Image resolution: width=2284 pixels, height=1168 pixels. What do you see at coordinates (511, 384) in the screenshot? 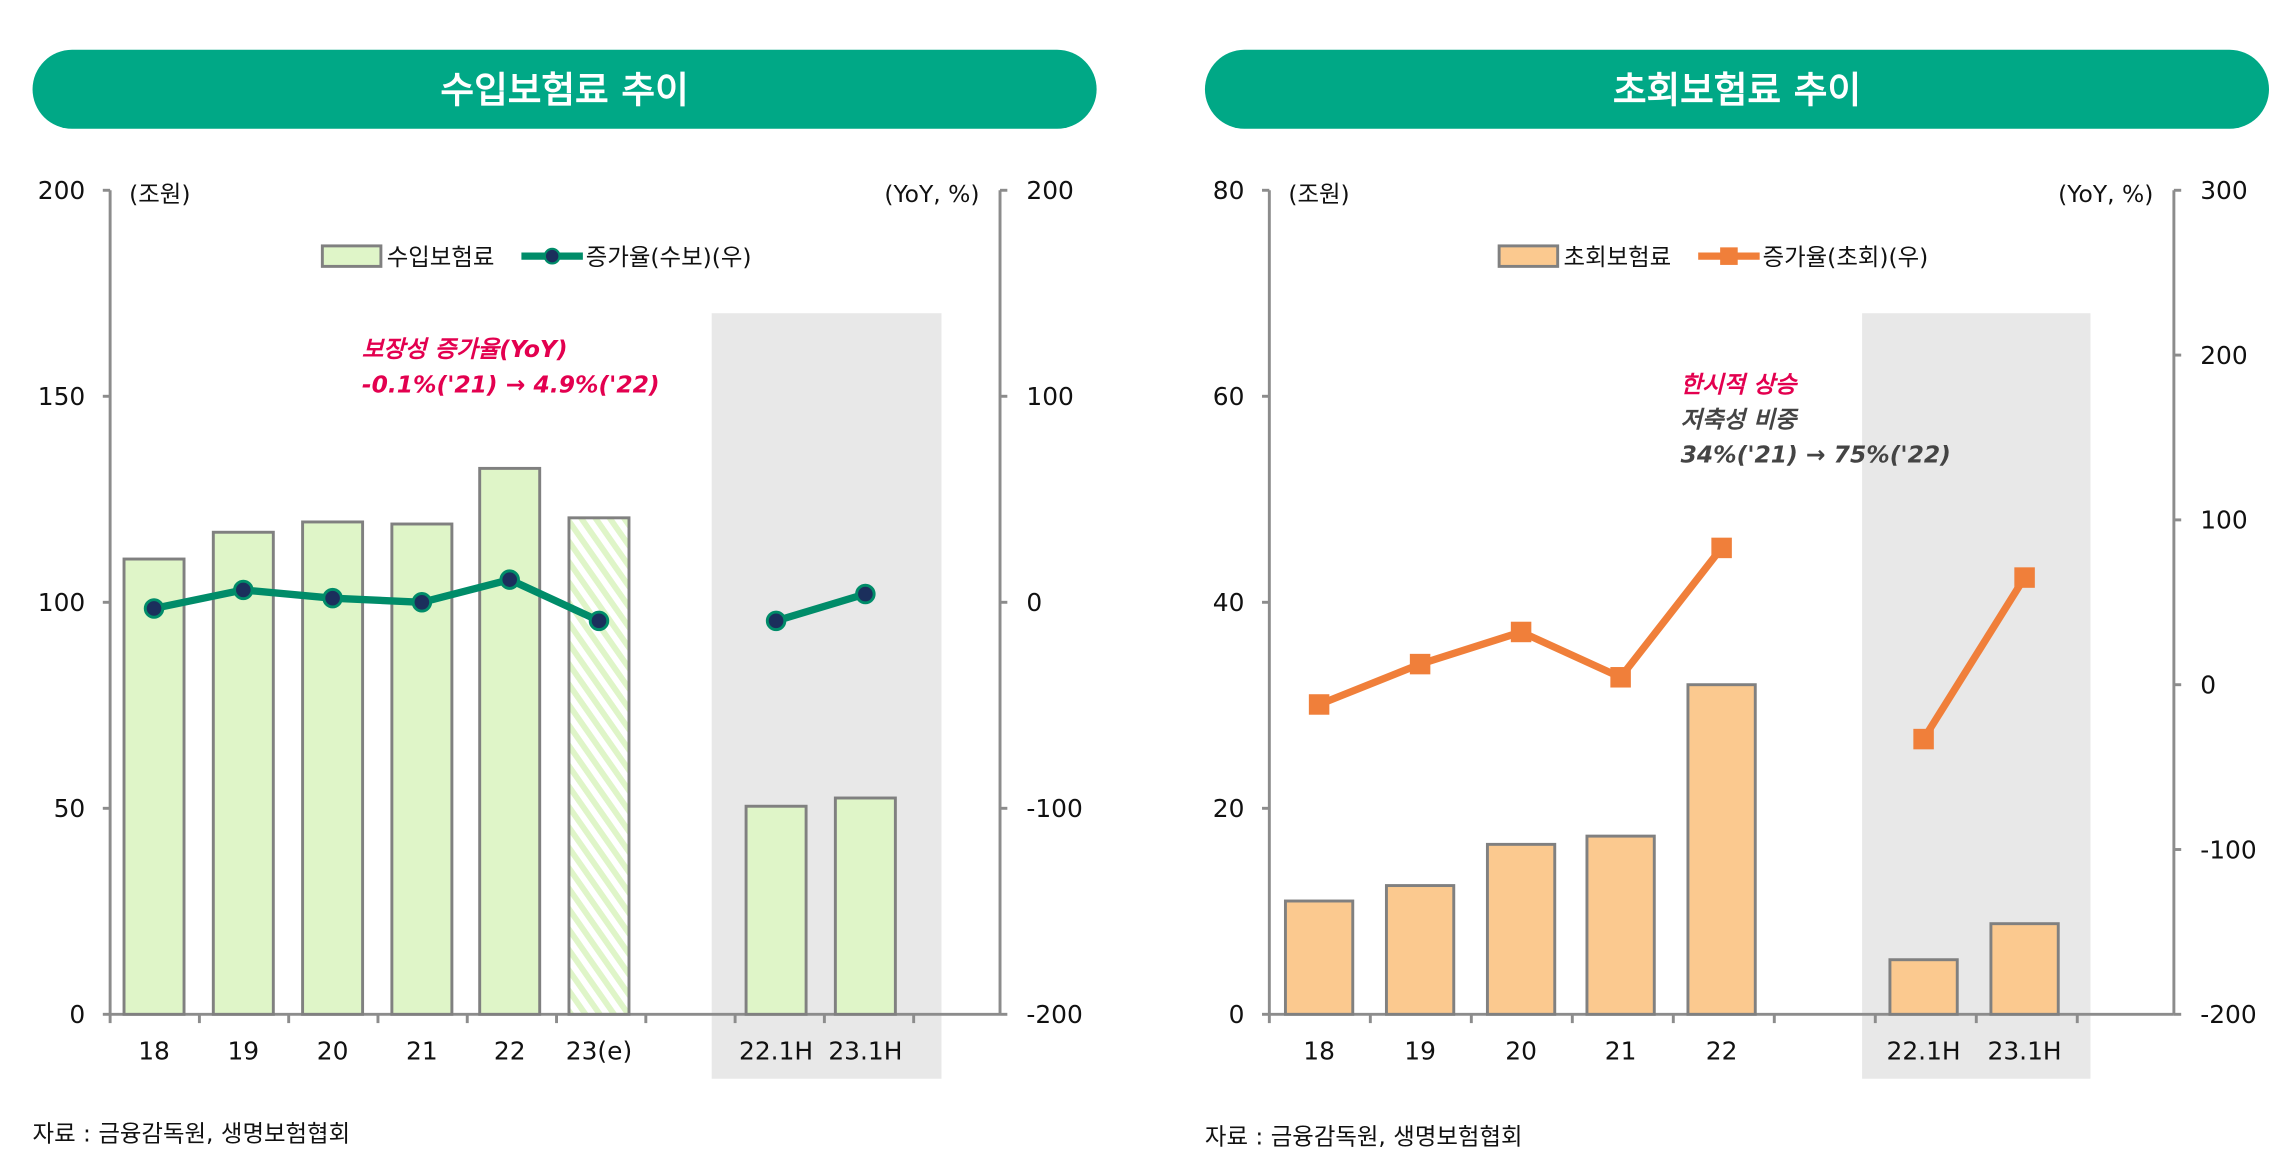
I see `annotation-line: -0.1%('21) → 4.9%('22)` at bounding box center [511, 384].